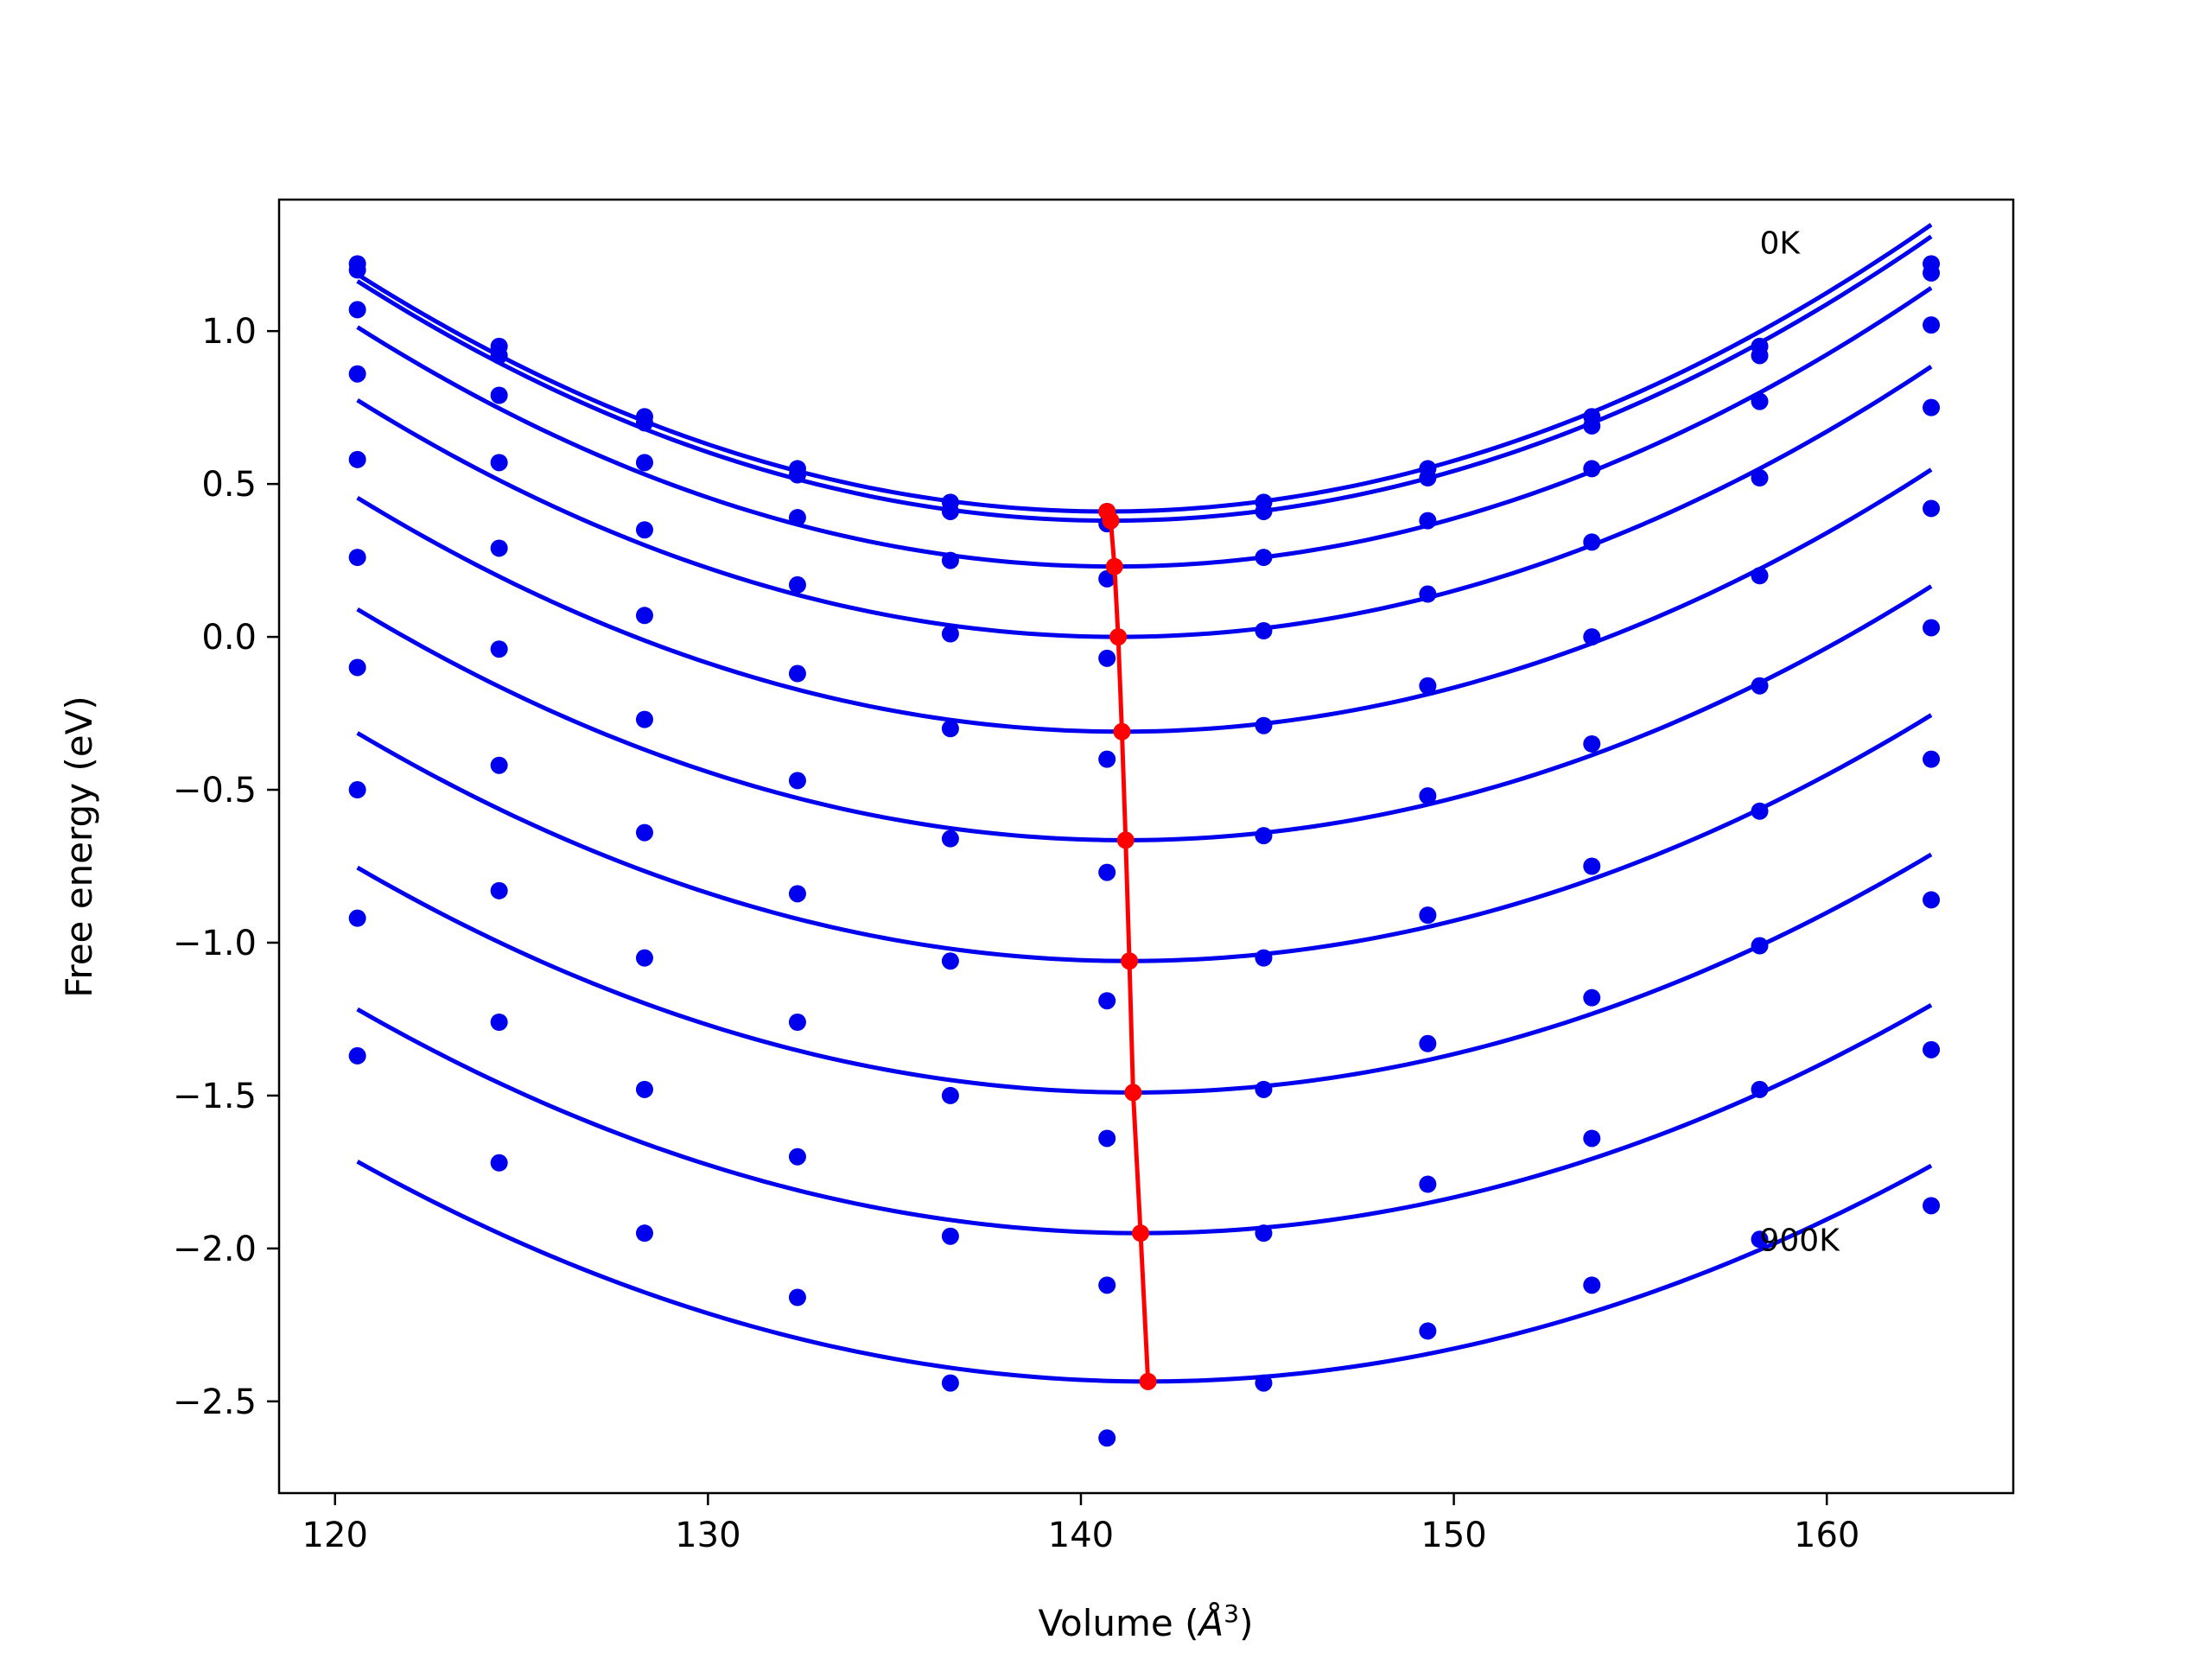  I want to click on x-tick-label: 120, so click(335, 1535).